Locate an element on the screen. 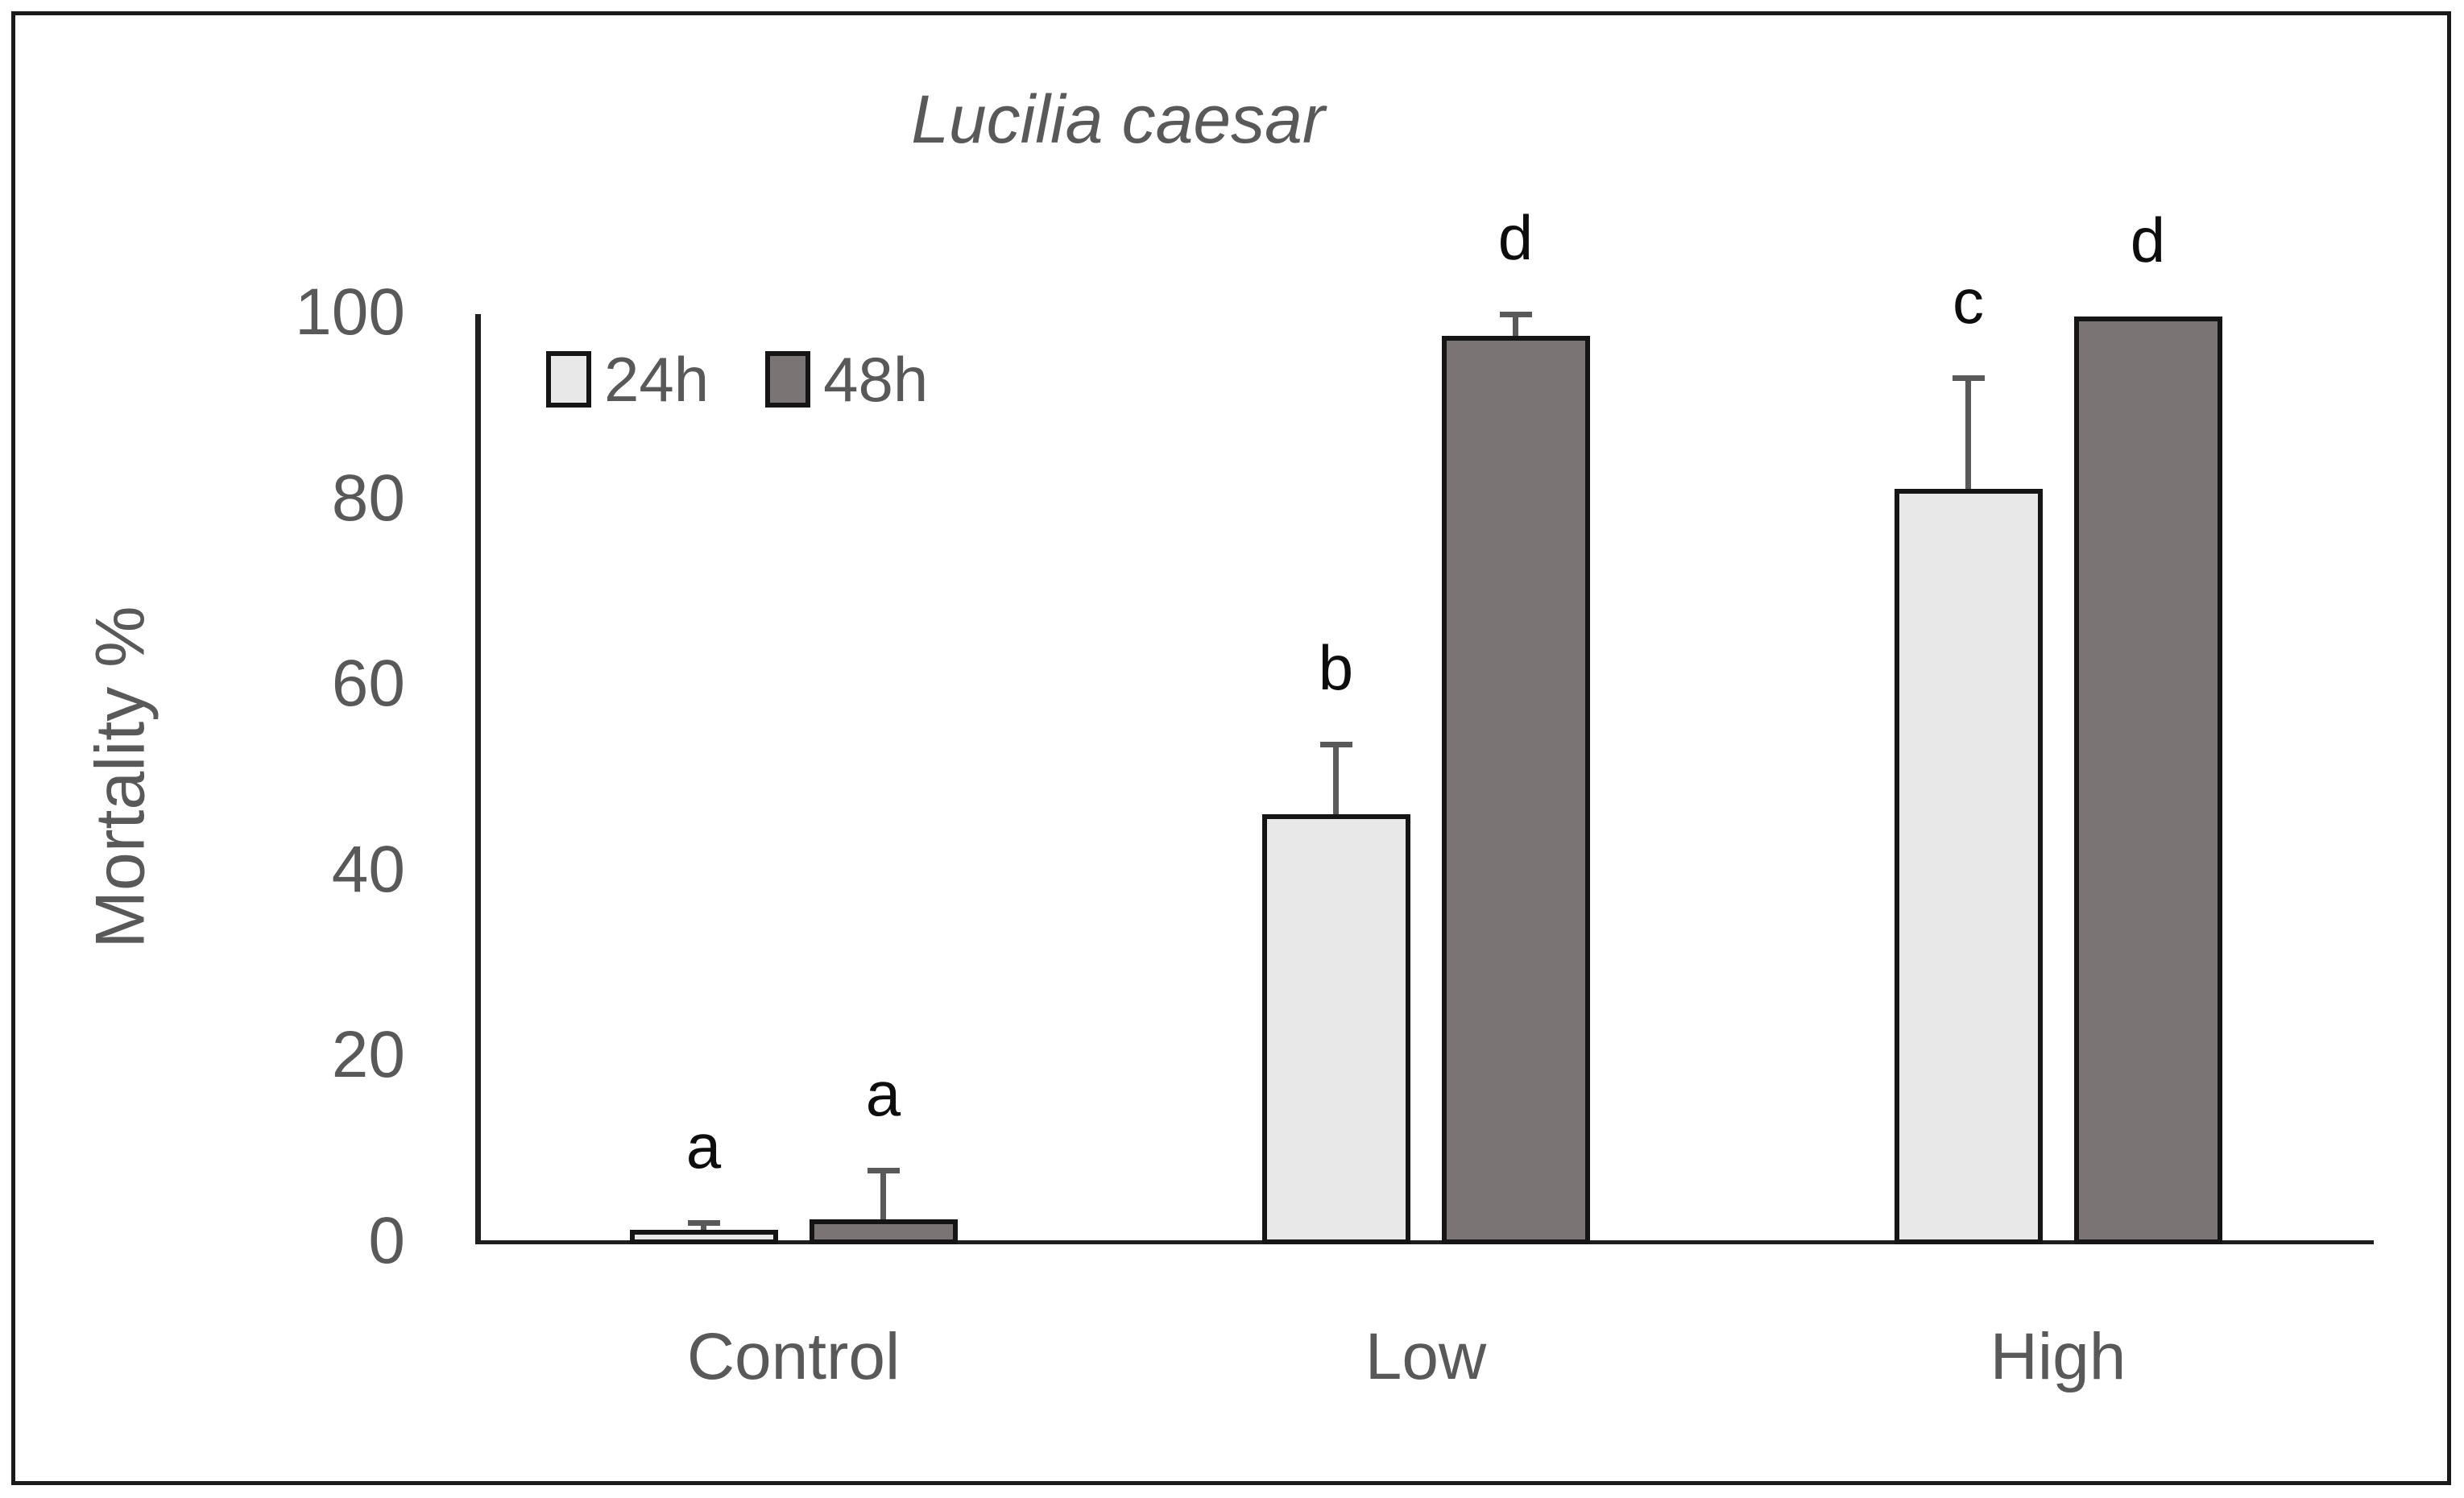 This screenshot has height=1498, width=2464. bar-high-24h is located at coordinates (1968, 866).